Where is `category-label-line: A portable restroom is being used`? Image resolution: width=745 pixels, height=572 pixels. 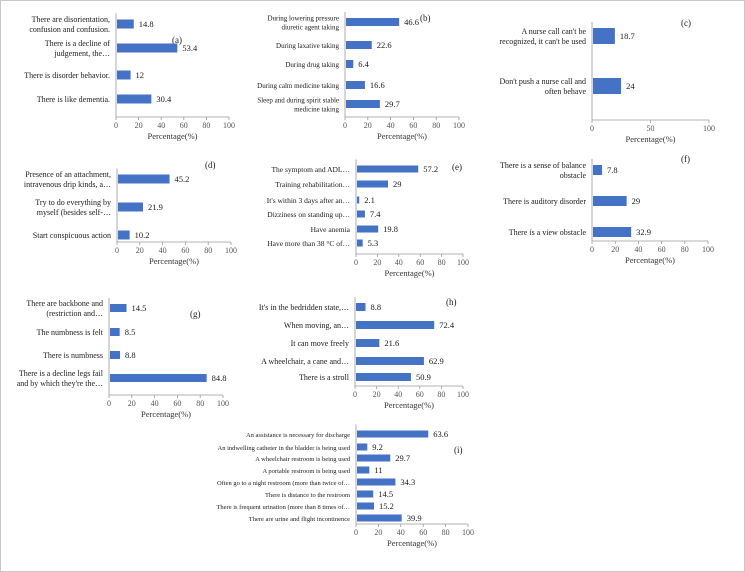
category-label-line: A portable restroom is being used is located at coordinates (306, 471).